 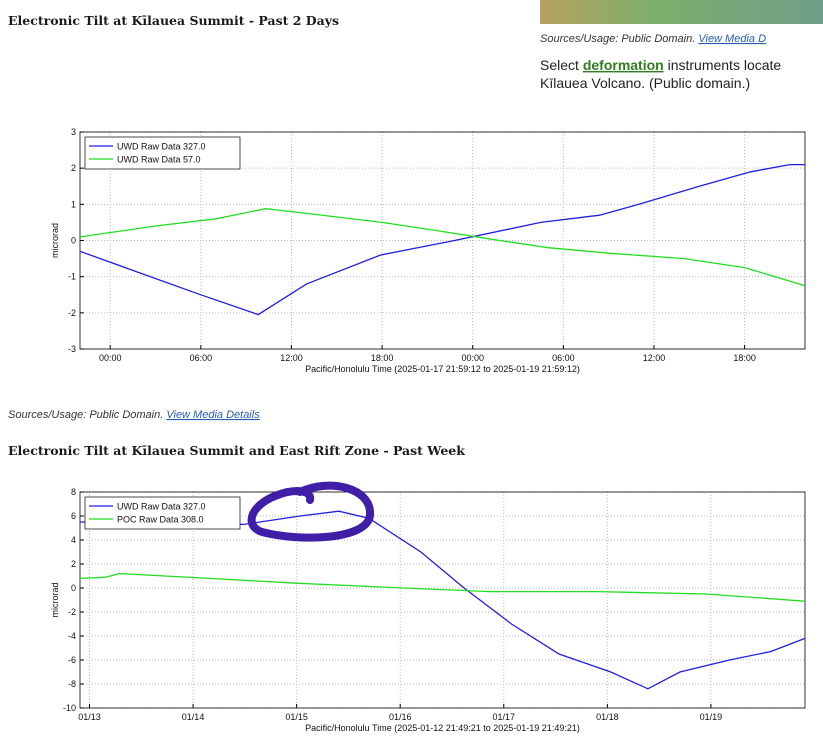 I want to click on y-tick-label: 4, so click(x=73, y=540).